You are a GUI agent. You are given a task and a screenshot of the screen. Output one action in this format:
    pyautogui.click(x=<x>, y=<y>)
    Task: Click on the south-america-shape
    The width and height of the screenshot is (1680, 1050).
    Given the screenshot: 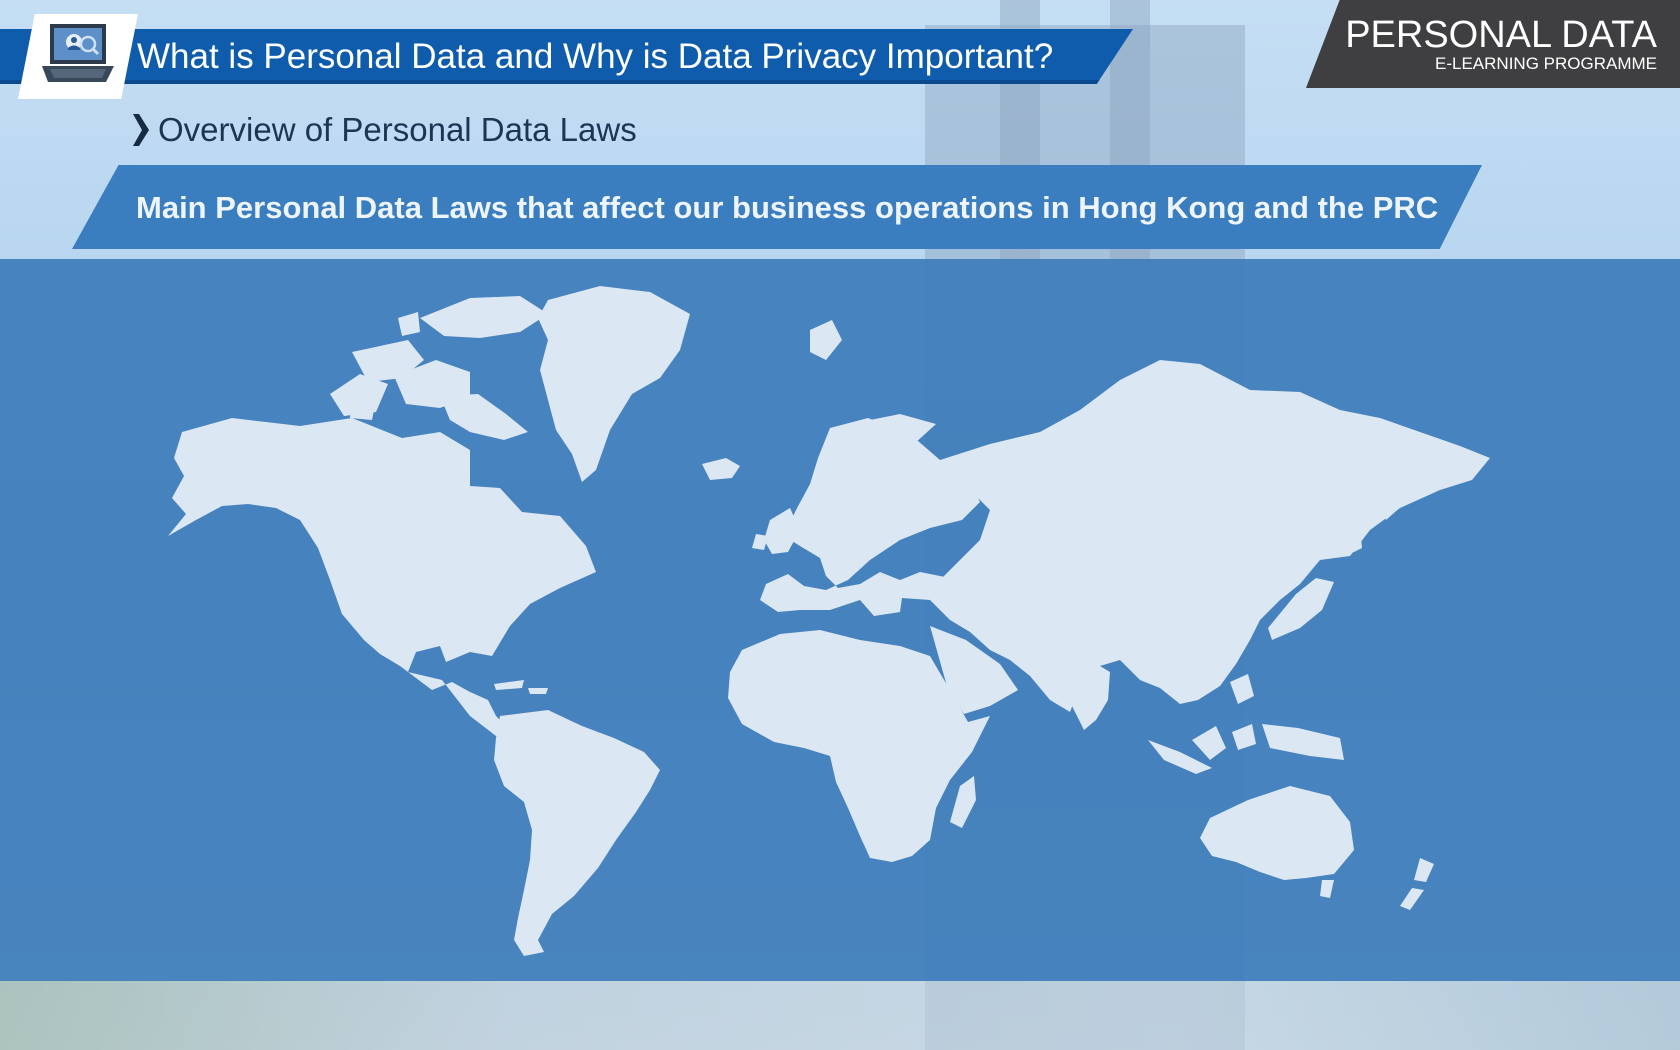 What is the action you would take?
    pyautogui.click(x=577, y=833)
    